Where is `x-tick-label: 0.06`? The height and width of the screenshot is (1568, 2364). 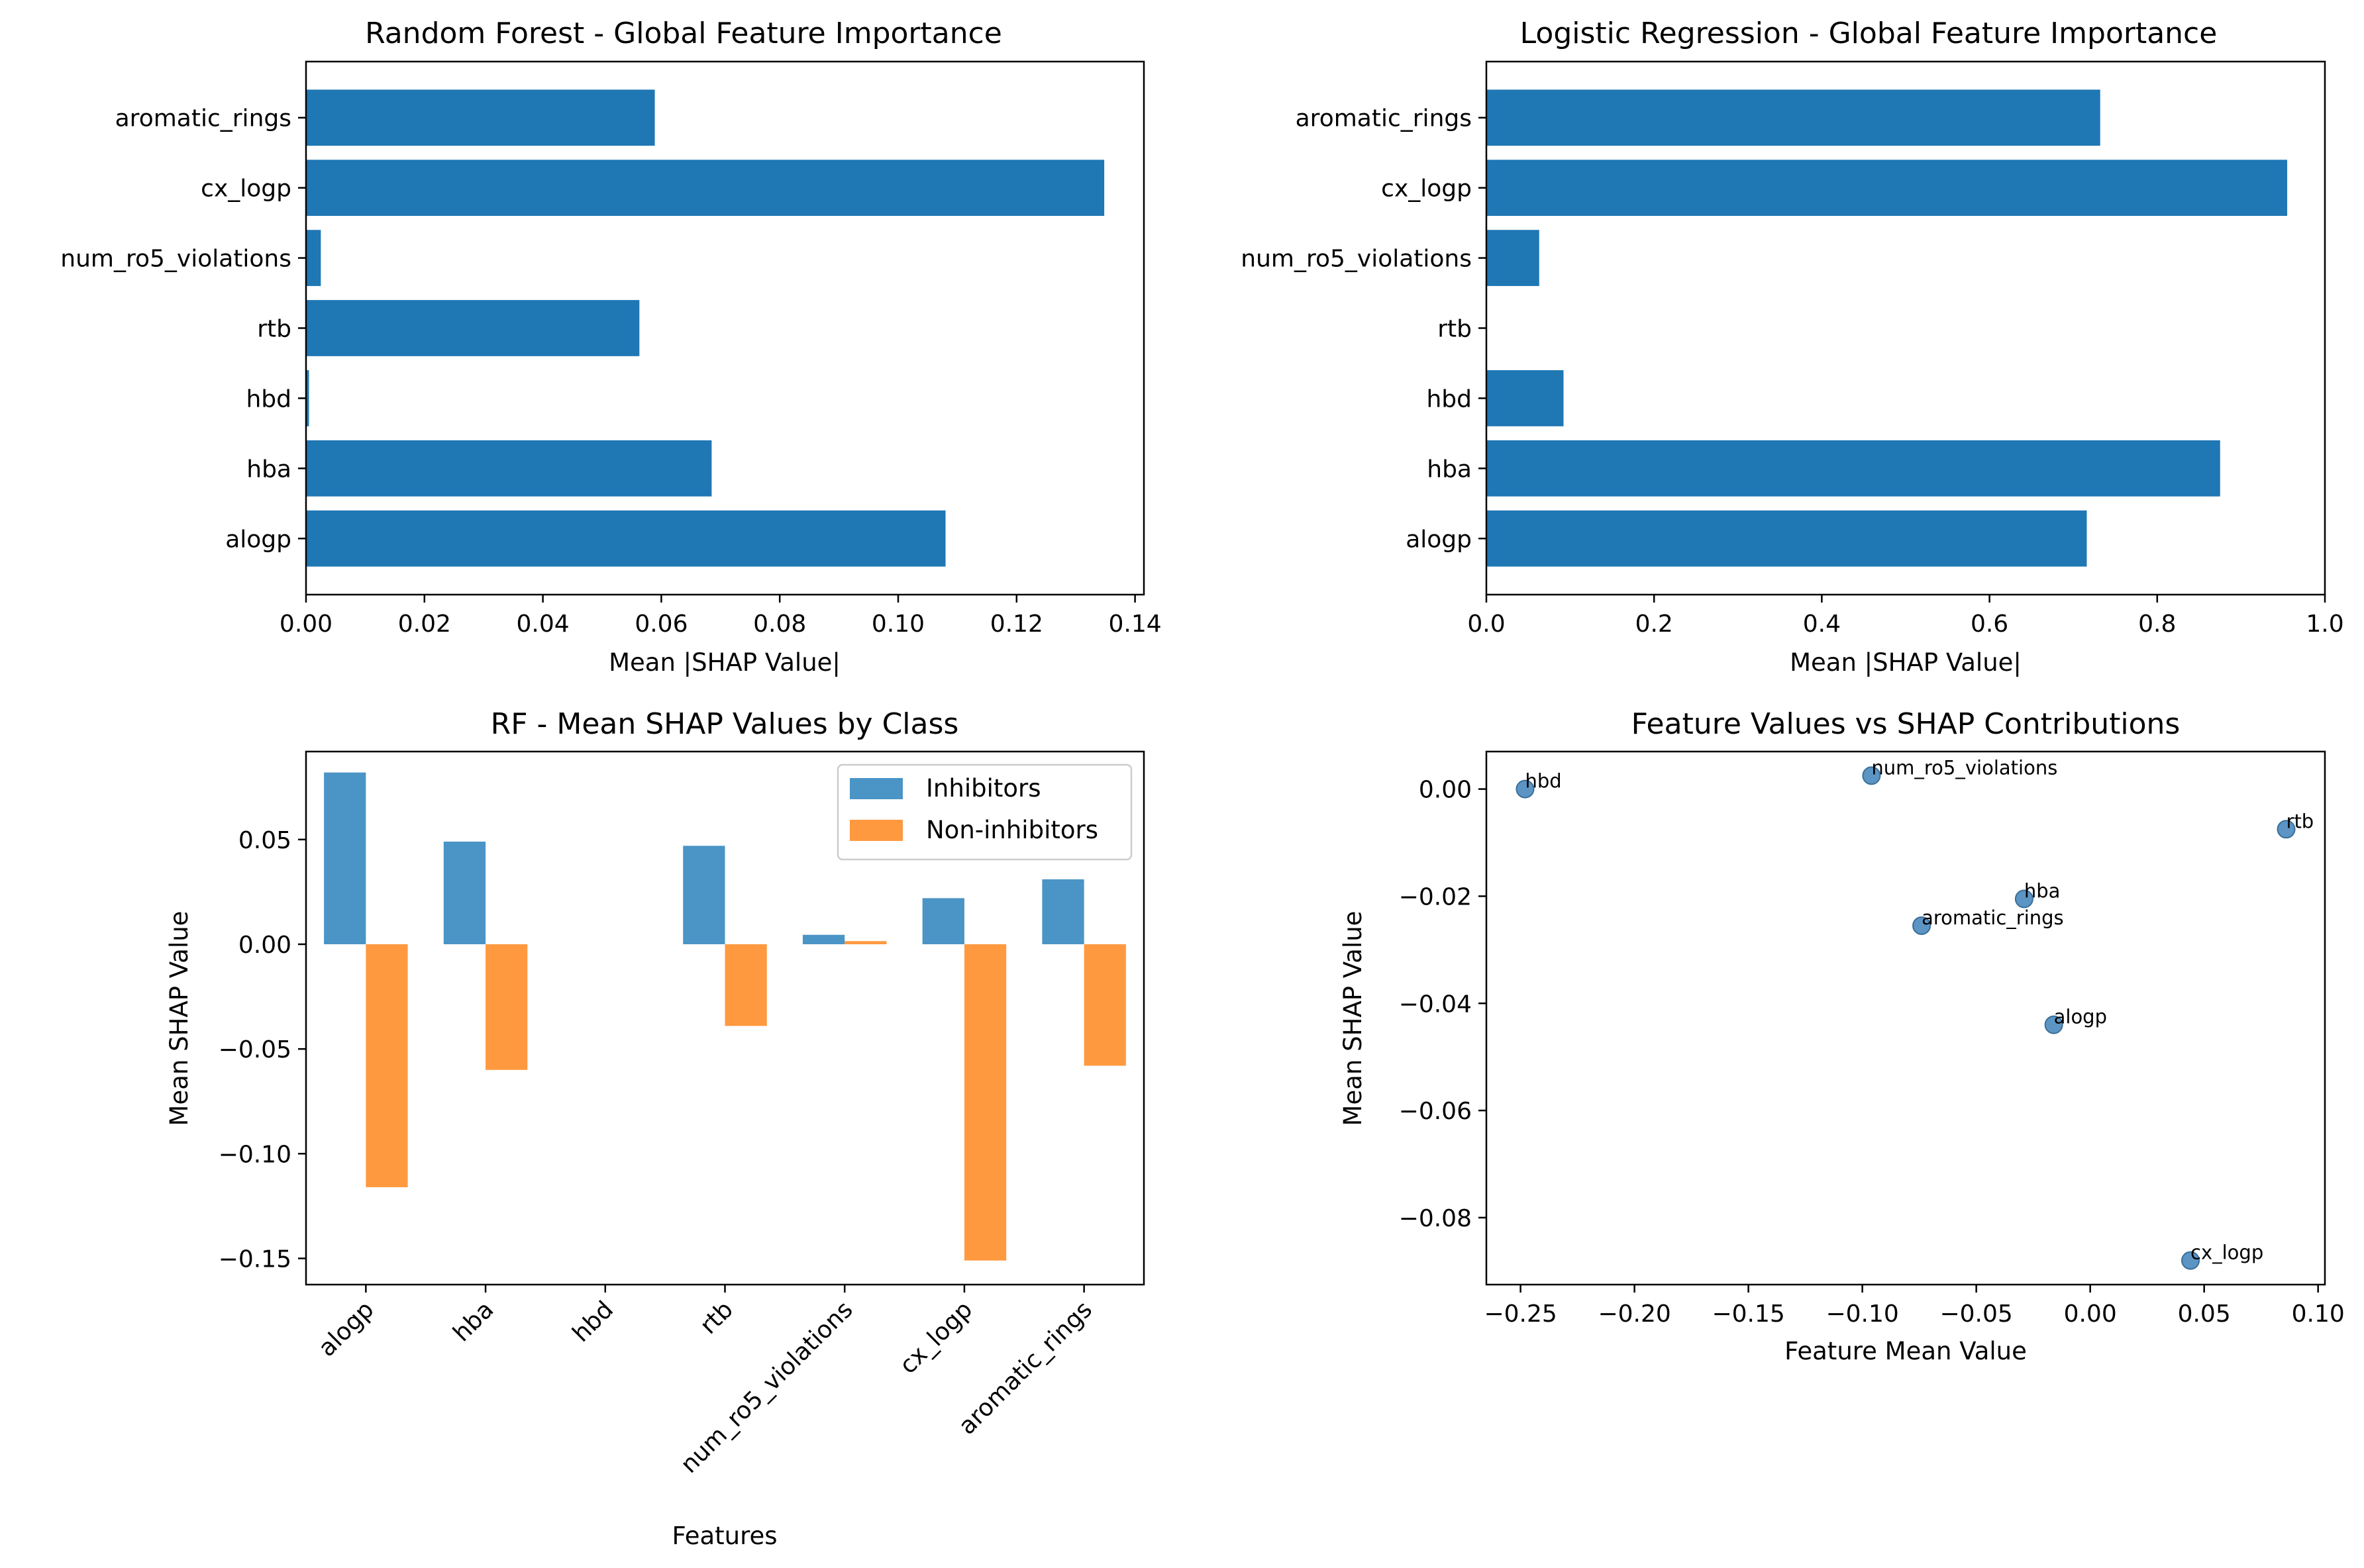 x-tick-label: 0.06 is located at coordinates (662, 624).